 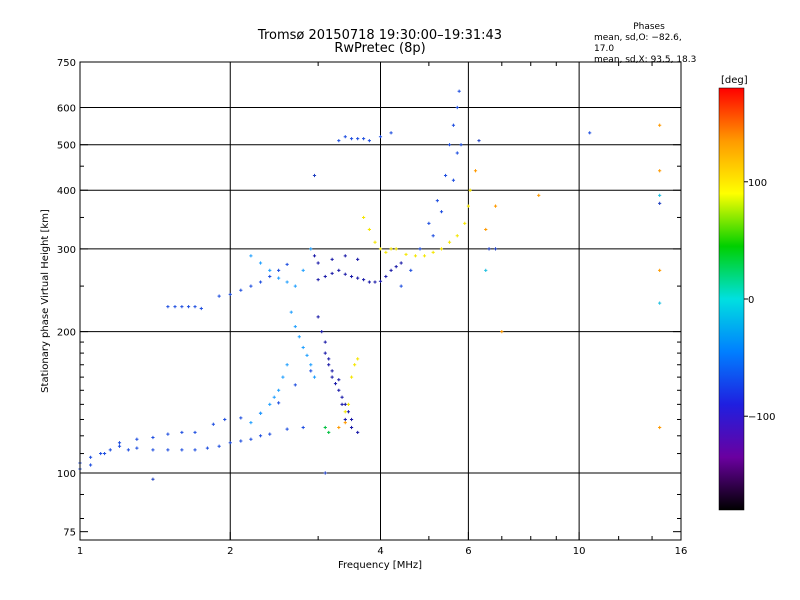 I want to click on series-phase--70, so click(x=283, y=336).